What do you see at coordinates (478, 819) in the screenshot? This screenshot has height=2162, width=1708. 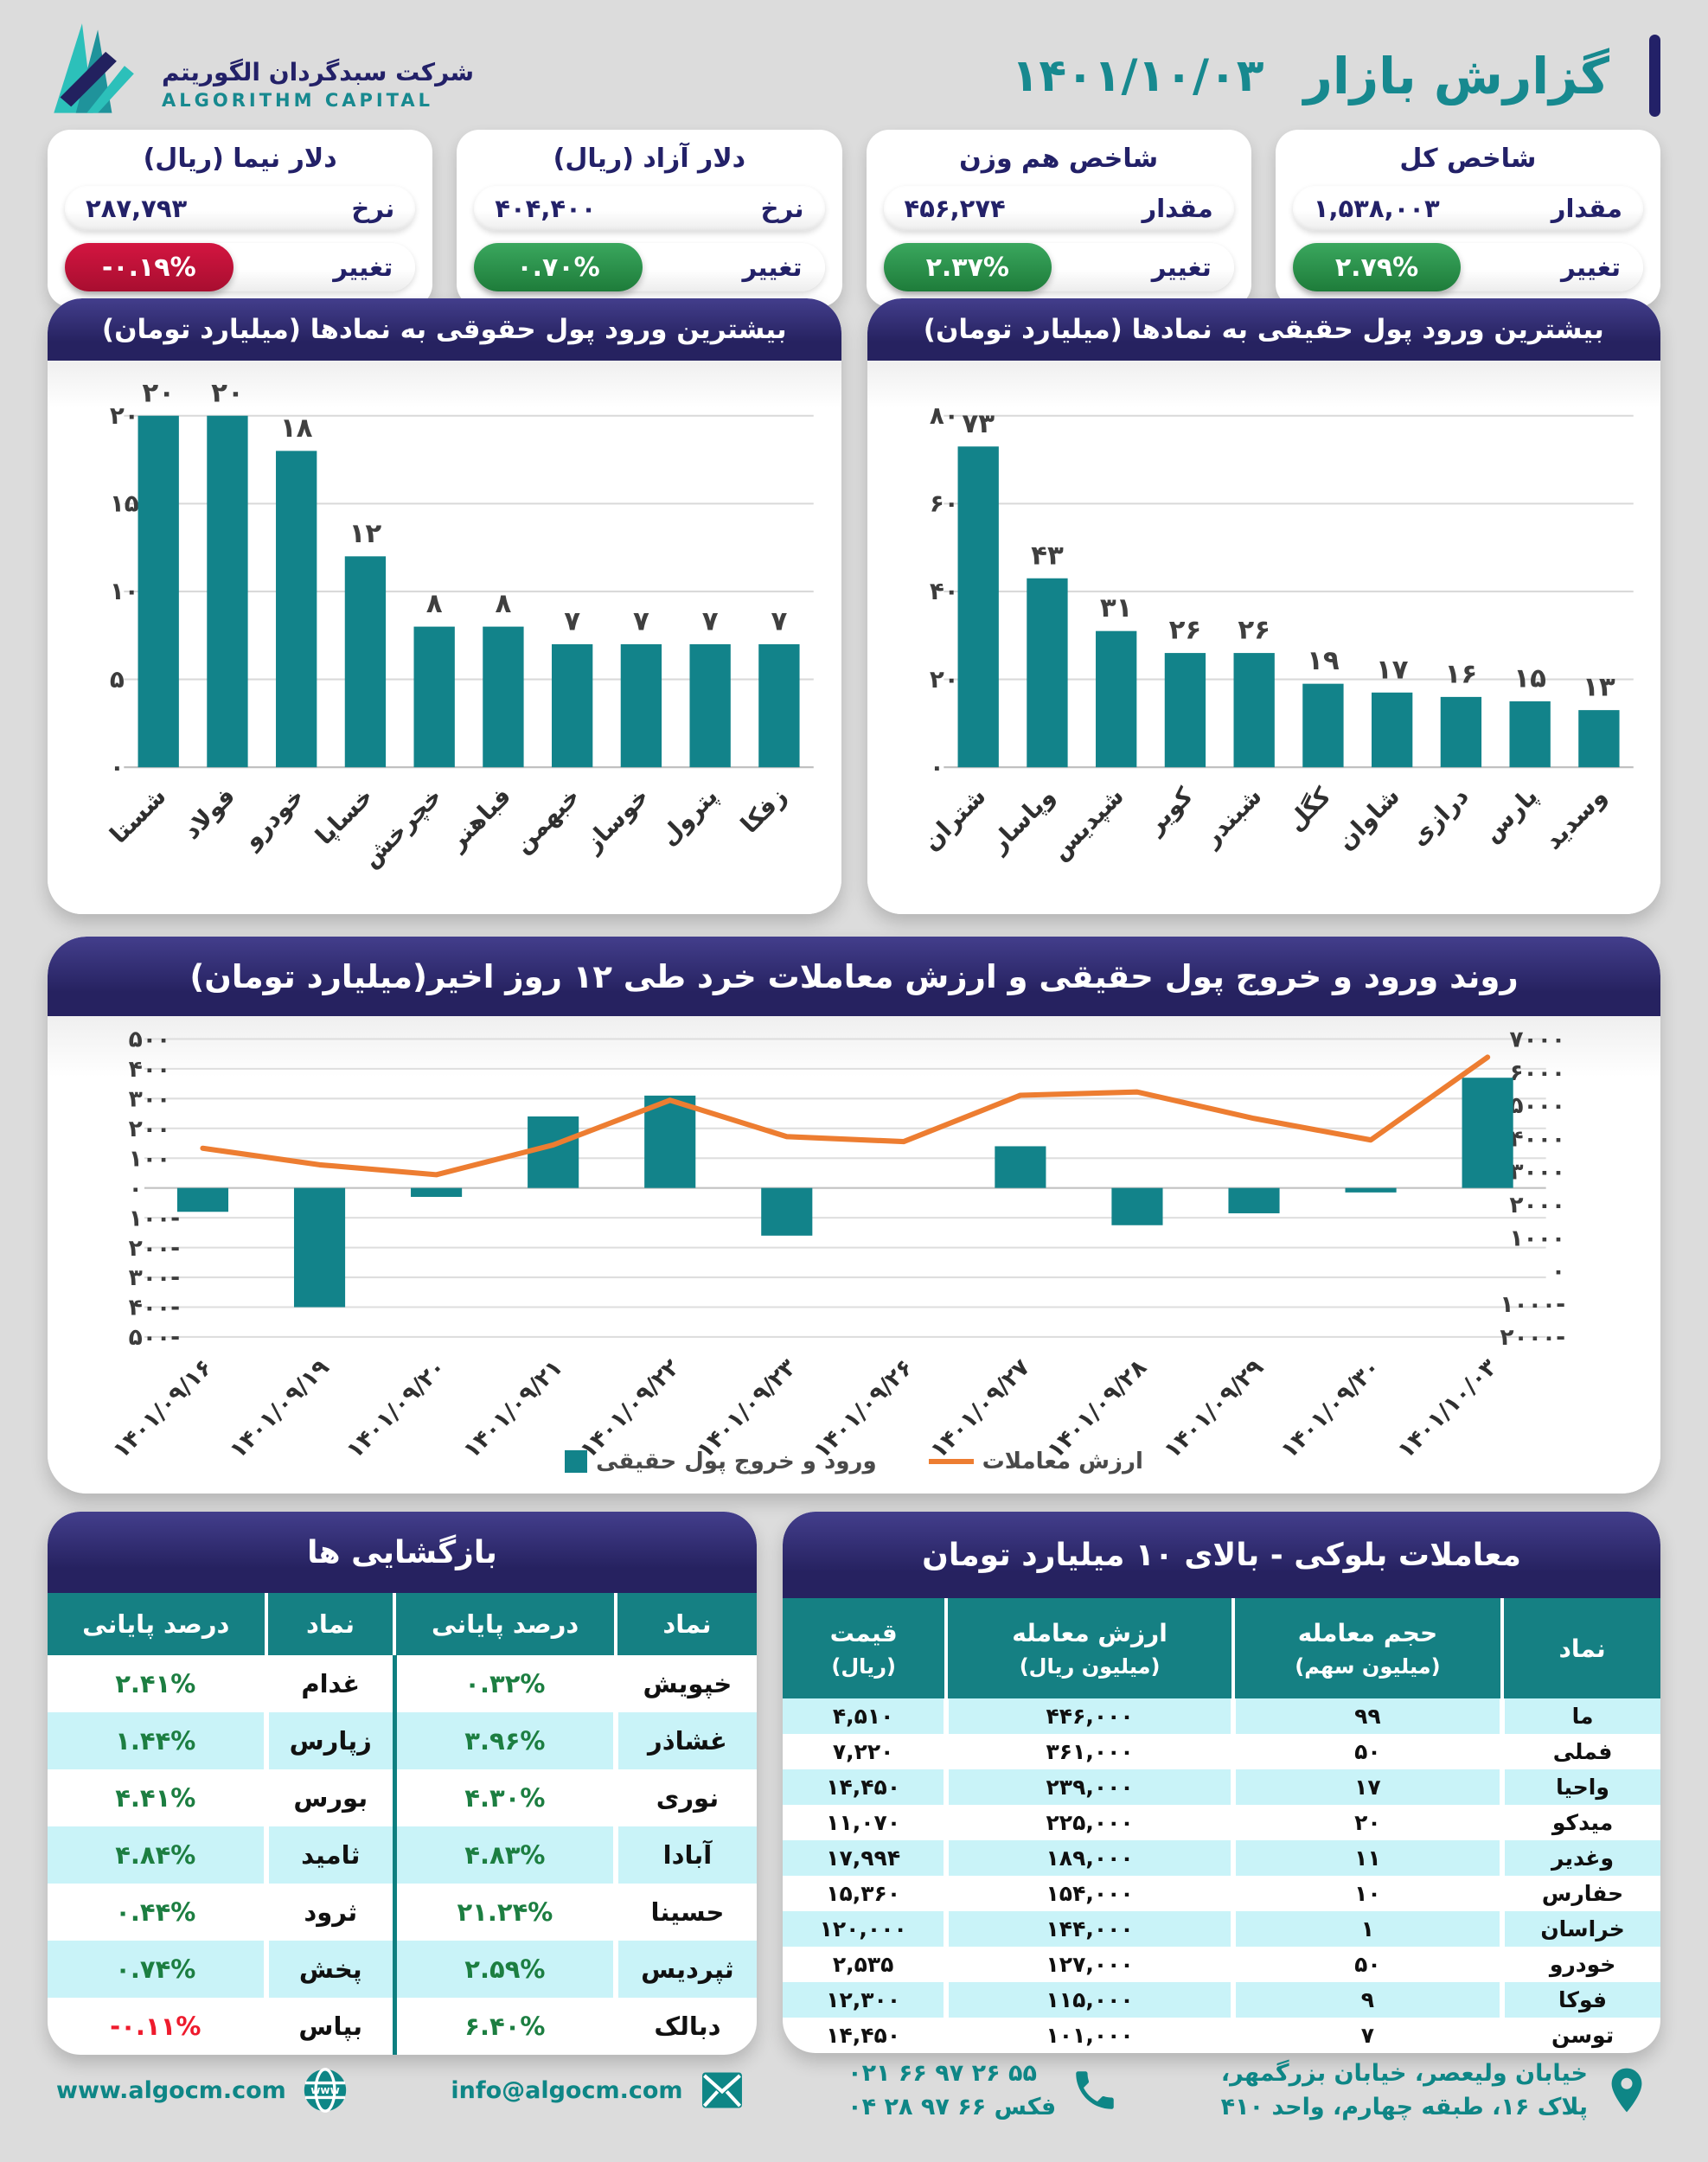 I see `svg-text: فباهنر` at bounding box center [478, 819].